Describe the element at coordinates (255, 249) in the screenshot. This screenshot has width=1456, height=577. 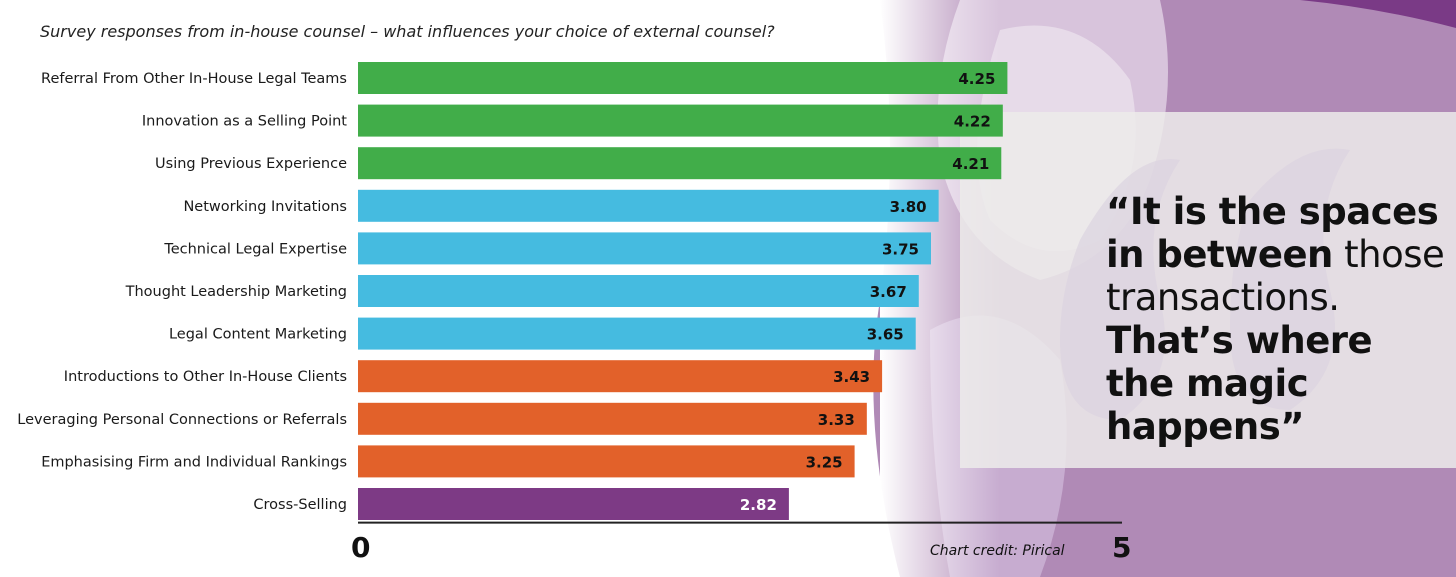
I see `category-label: Technical Legal Expertise` at that location.